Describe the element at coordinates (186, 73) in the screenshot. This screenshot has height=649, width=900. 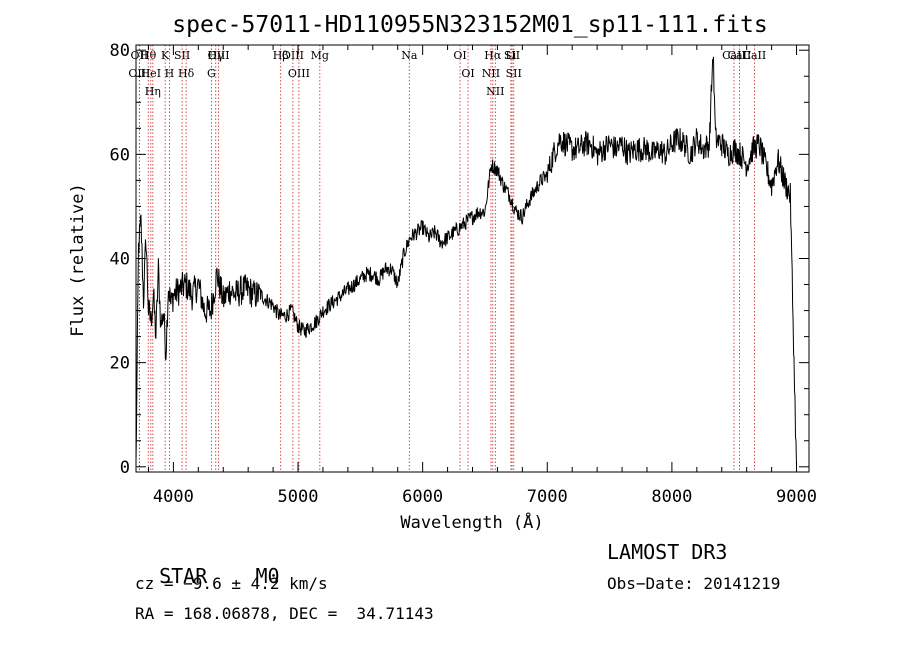
I see `spectral-line-label: Hδ` at that location.